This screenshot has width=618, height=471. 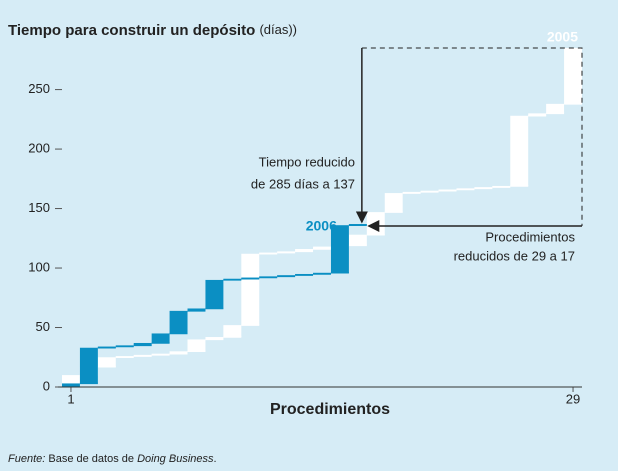 What do you see at coordinates (278, 29) in the screenshot?
I see `title-unit: (días))` at bounding box center [278, 29].